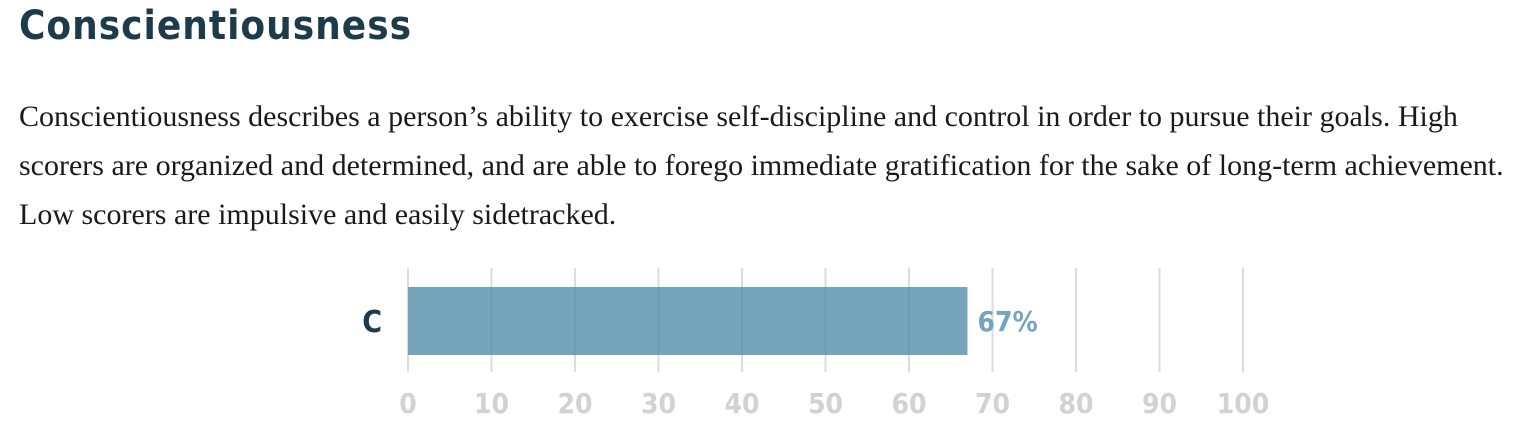  Describe the element at coordinates (408, 403) in the screenshot. I see `x-tick-label-0: 0` at that location.